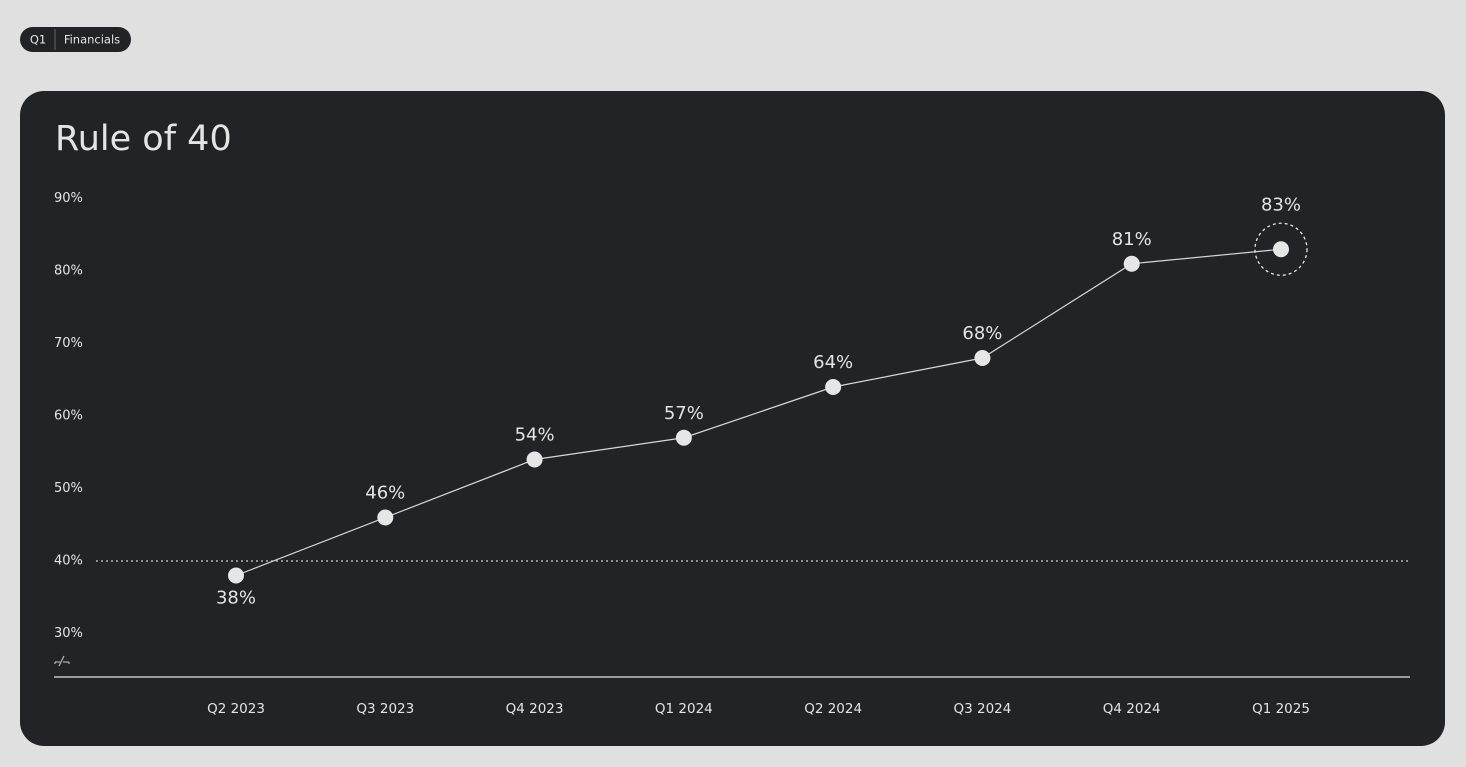 The height and width of the screenshot is (767, 1466). I want to click on value-label: 68%, so click(982, 333).